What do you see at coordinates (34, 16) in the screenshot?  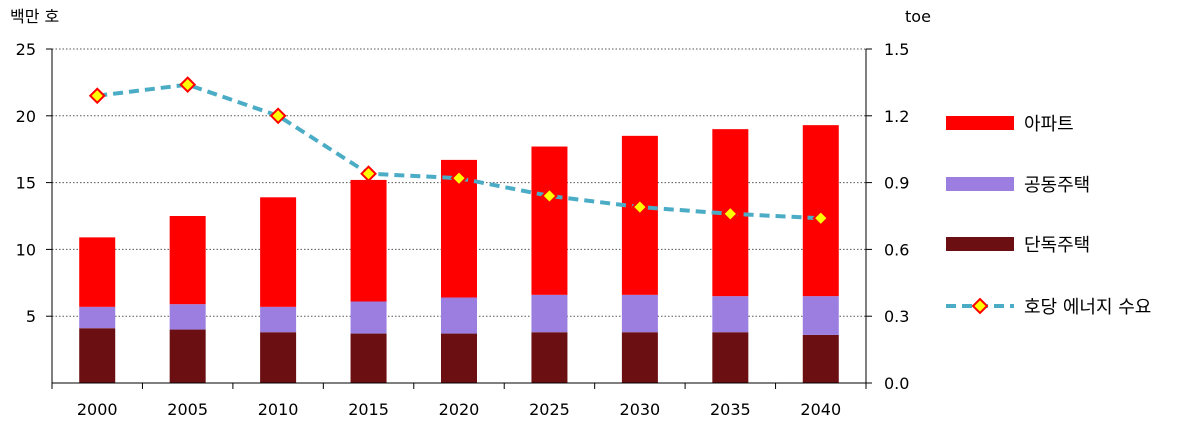 I see `left-axis-unit: 백만 호` at bounding box center [34, 16].